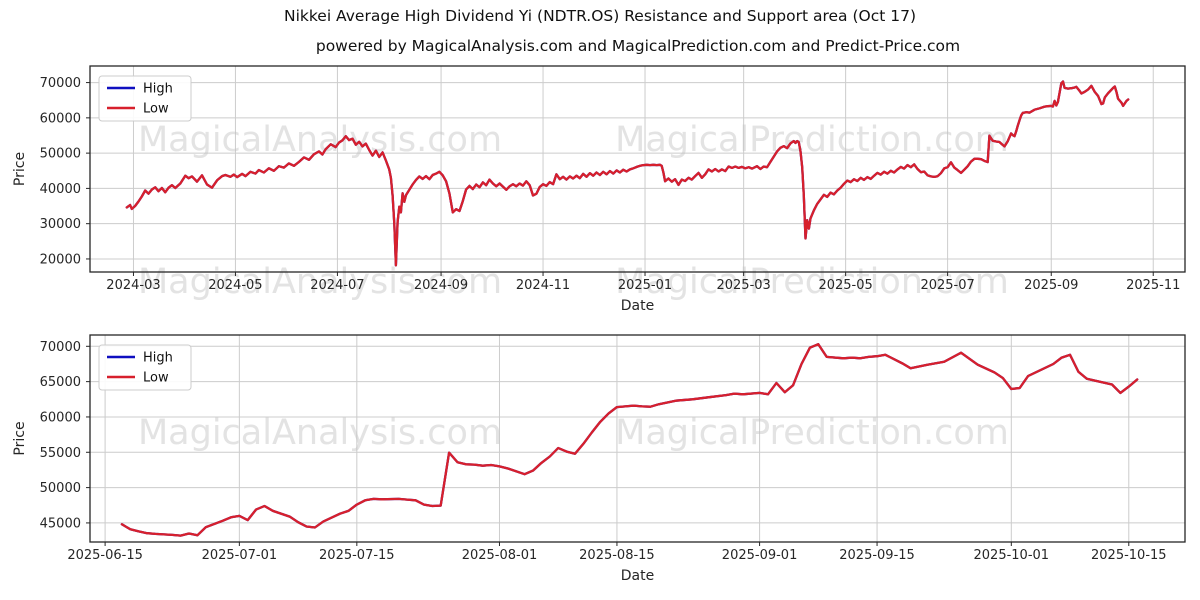 The width and height of the screenshot is (1200, 600). I want to click on x-tick-label: 2025-05, so click(845, 285).